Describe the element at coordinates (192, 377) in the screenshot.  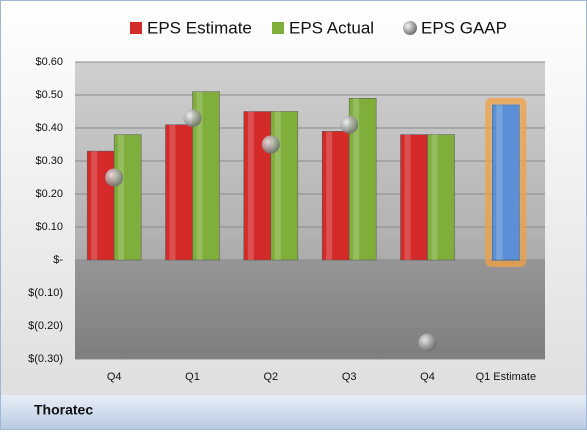
I see `x-tick-label: Q1` at that location.